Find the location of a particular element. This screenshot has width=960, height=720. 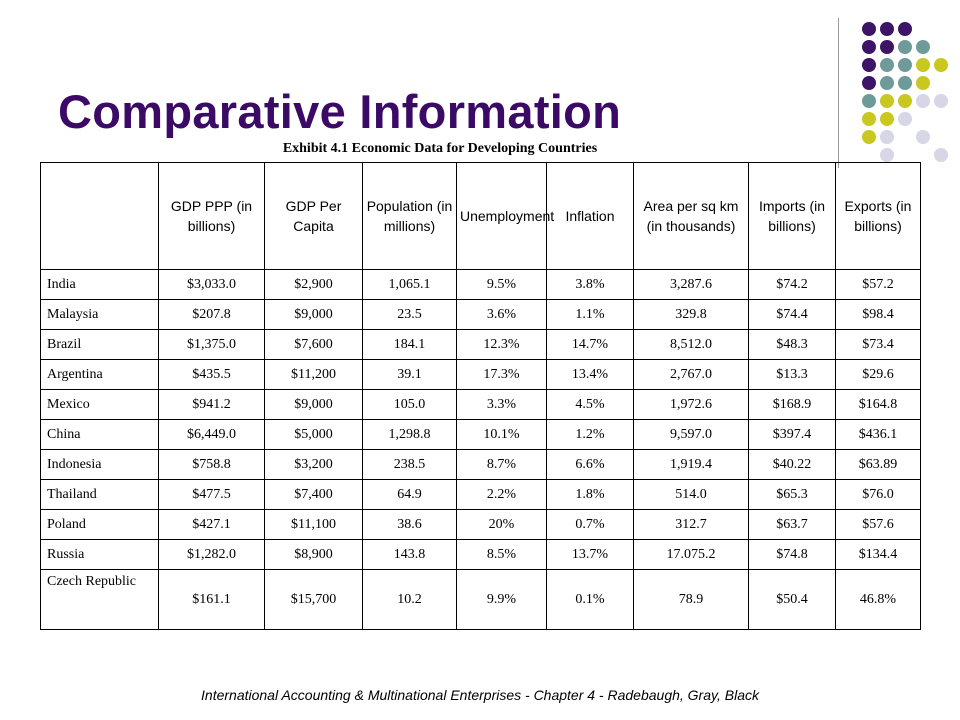

cell-imports: $74.4 is located at coordinates (792, 314).